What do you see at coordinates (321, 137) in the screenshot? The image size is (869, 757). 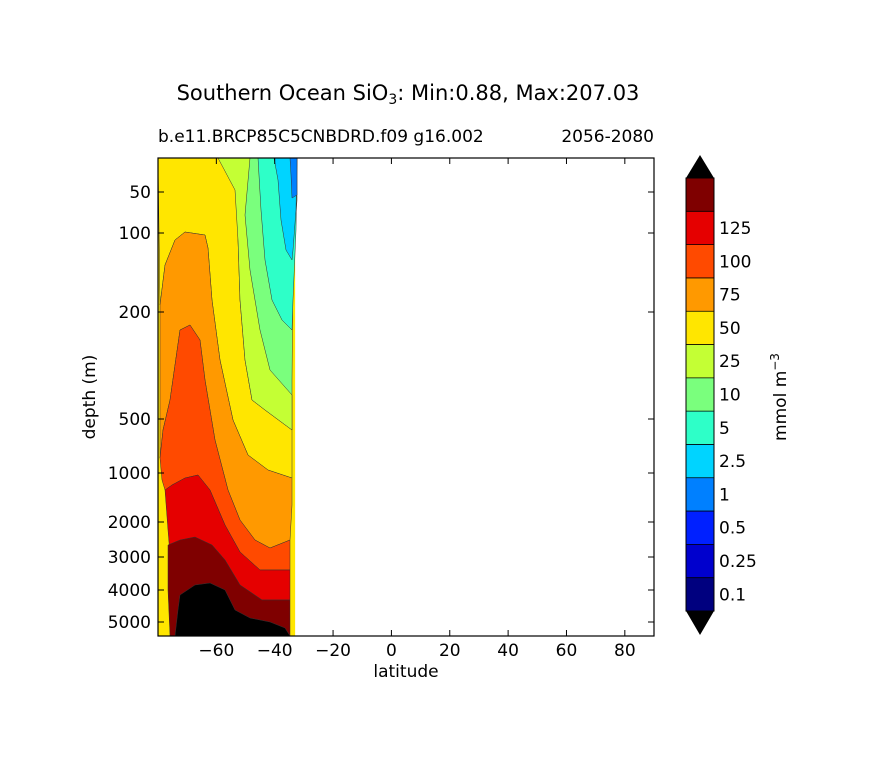 I see `chart-subtitle-left: b.e11.BRCP85C5CNBDRD.f09 g16.002` at bounding box center [321, 137].